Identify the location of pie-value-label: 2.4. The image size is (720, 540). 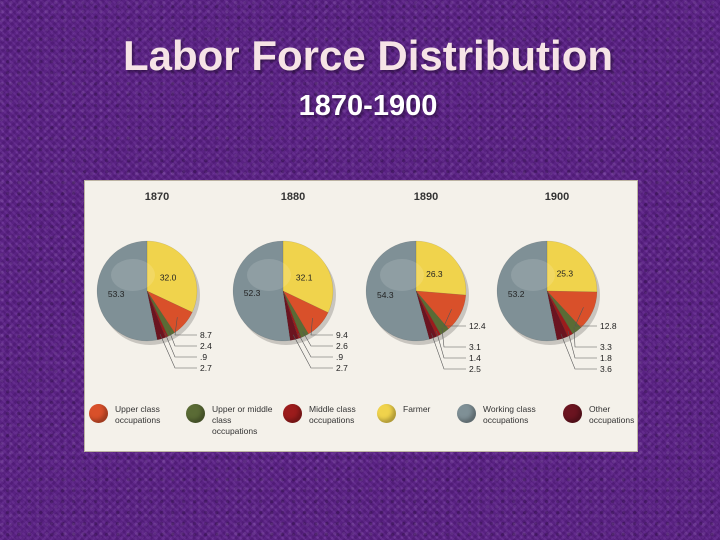
(206, 346).